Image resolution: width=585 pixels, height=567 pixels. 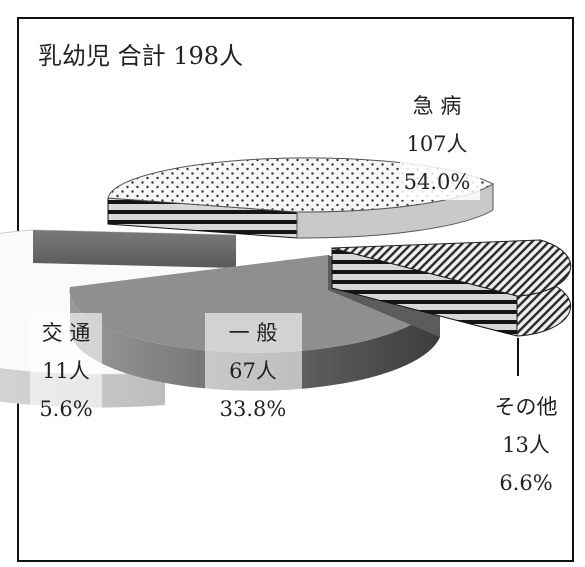 I want to click on label-kyubyo: 急 病 107人 54.0%, so click(x=437, y=144).